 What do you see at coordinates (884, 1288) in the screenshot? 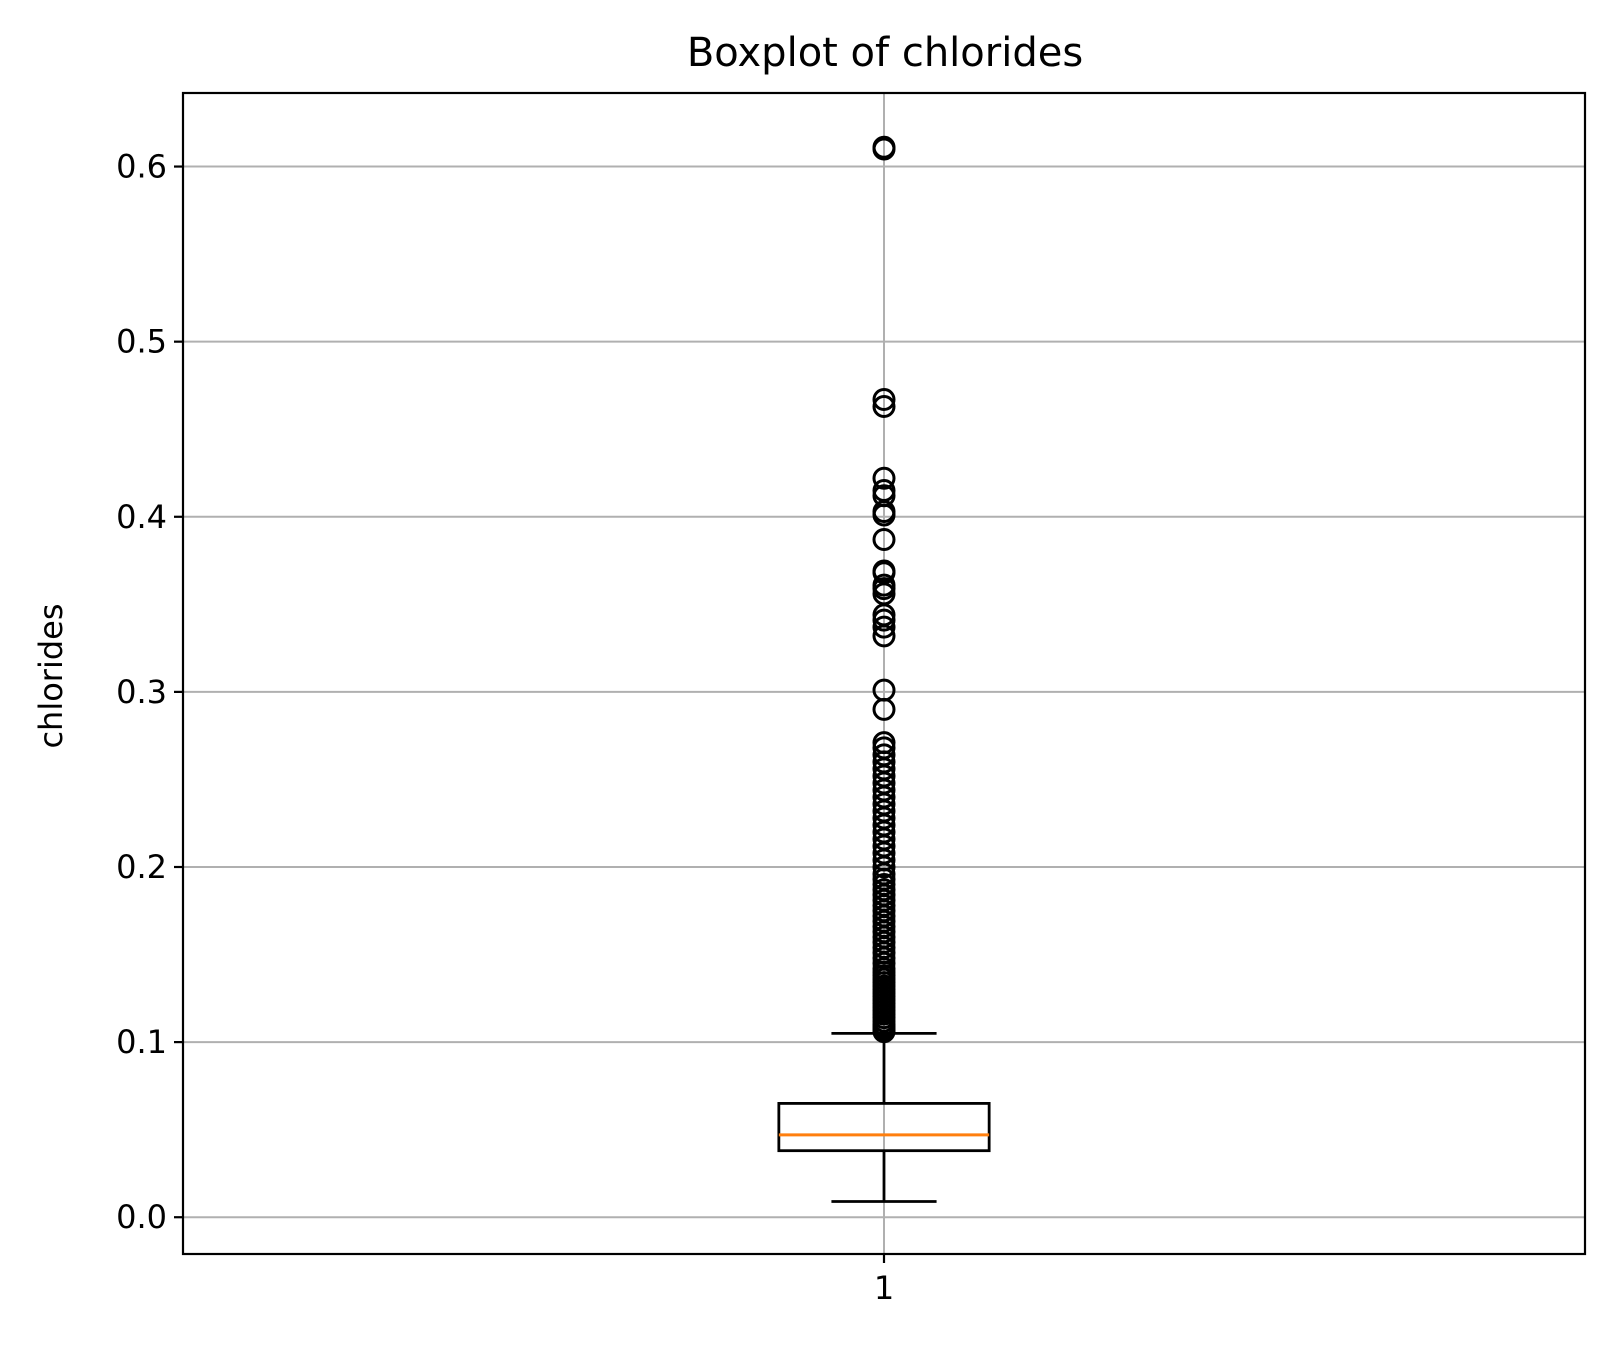
I see `x-tick-label: 1` at bounding box center [884, 1288].